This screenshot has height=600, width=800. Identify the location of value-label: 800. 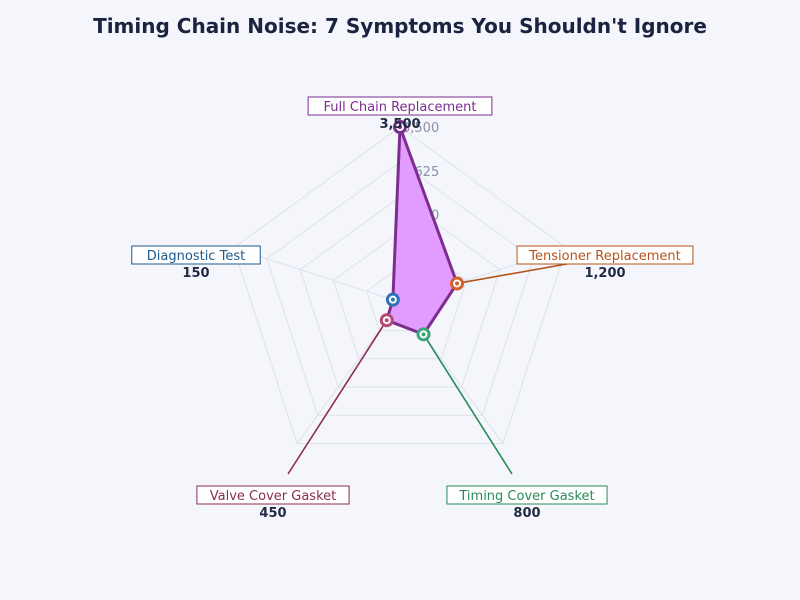
(526, 513).